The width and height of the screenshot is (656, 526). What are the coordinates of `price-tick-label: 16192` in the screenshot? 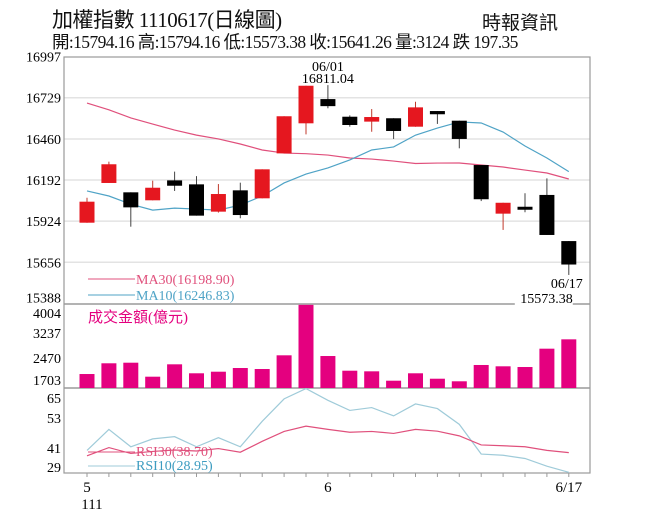 It's located at (43, 181).